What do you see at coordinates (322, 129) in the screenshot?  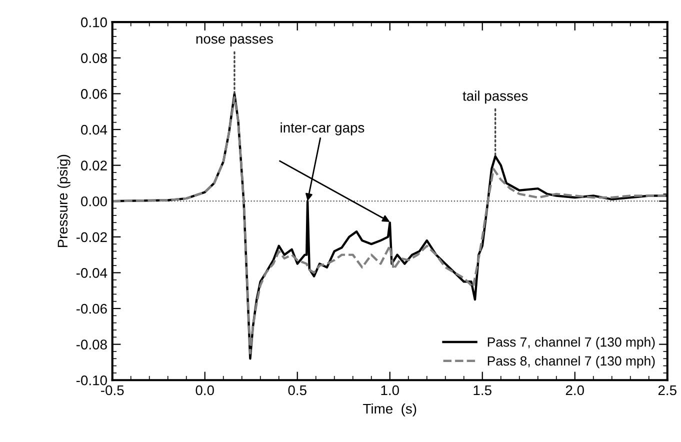 I see `annotation: inter-car gaps` at bounding box center [322, 129].